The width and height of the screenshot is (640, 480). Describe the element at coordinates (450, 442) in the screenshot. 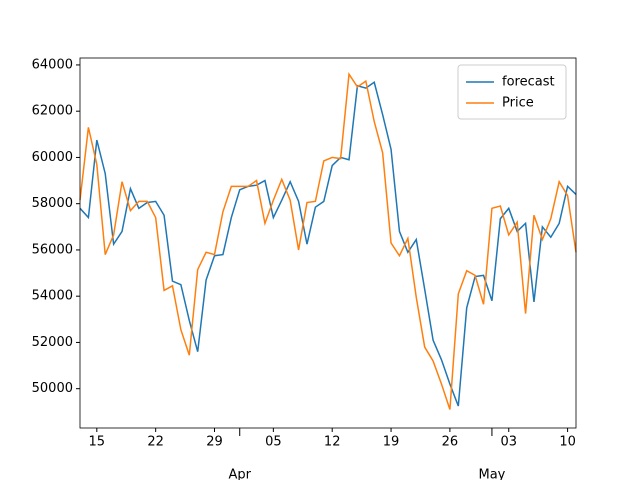

I see `x-tick-label: 26` at that location.